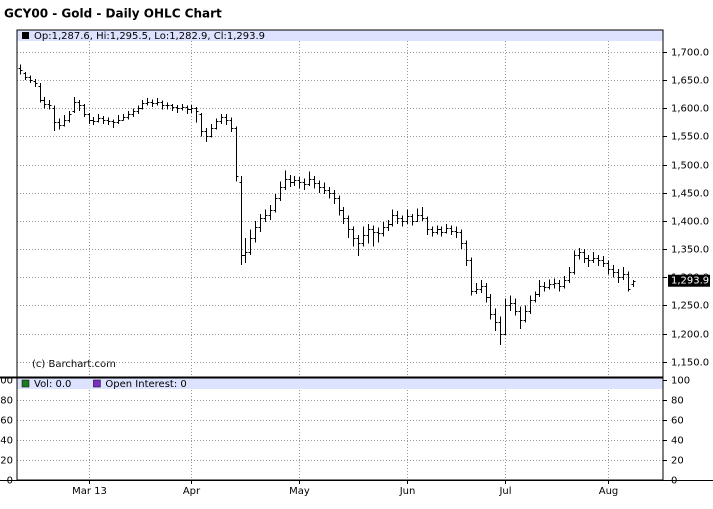 This screenshot has height=509, width=713. Describe the element at coordinates (690, 109) in the screenshot. I see `y-tick-label: 1,600.0` at that location.